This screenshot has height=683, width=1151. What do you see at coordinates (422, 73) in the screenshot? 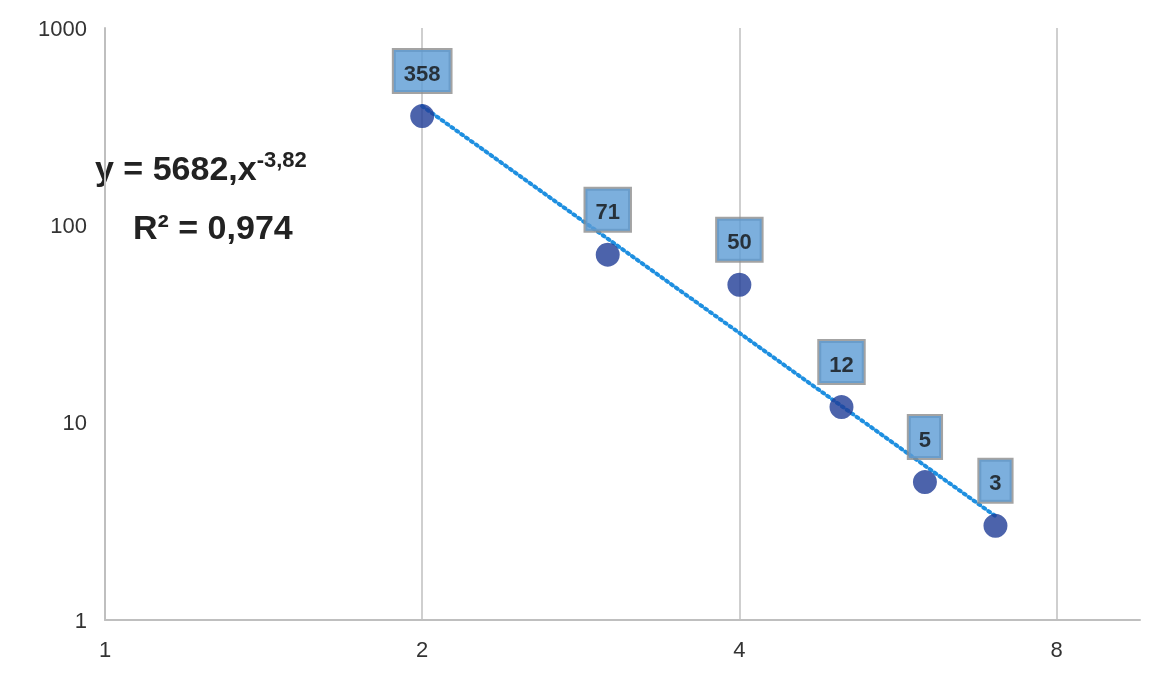
I see `data-label: 358` at bounding box center [422, 73].